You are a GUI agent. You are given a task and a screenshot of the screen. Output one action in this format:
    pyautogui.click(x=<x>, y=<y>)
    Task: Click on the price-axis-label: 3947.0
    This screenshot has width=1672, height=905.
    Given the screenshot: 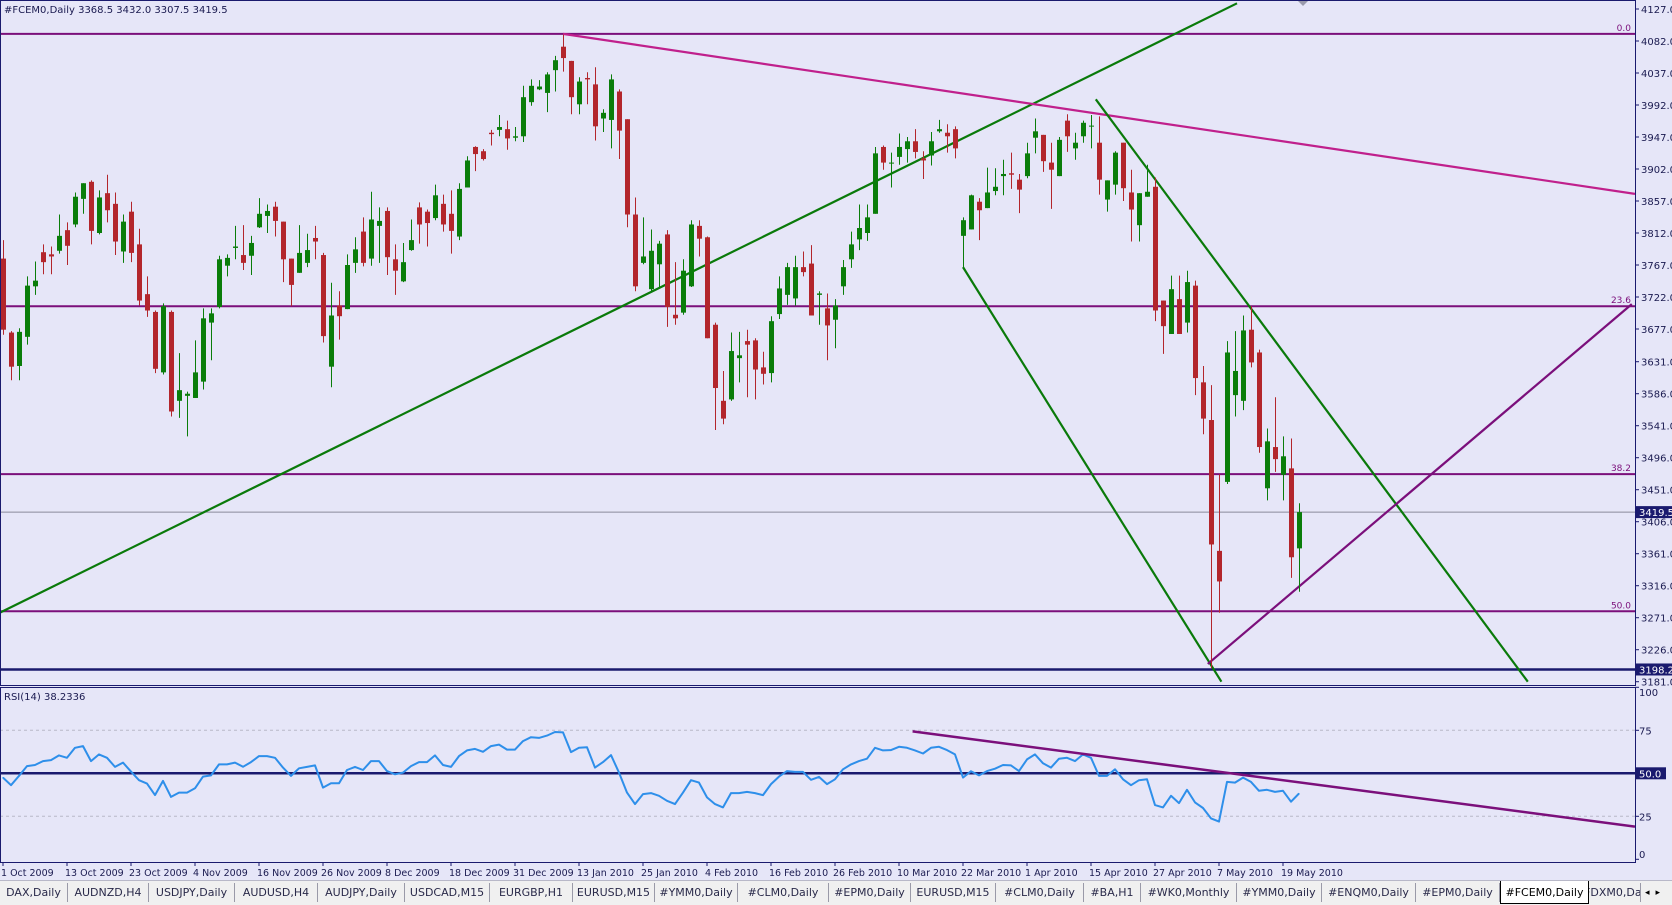 What is the action you would take?
    pyautogui.click(x=1656, y=138)
    